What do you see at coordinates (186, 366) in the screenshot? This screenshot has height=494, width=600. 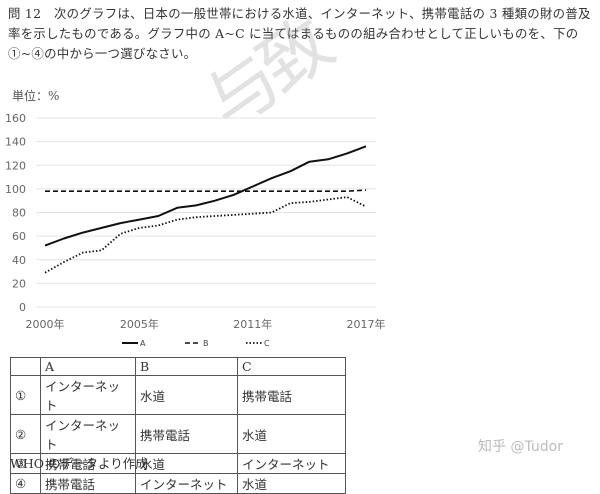 I see `table-header-cell: B` at bounding box center [186, 366].